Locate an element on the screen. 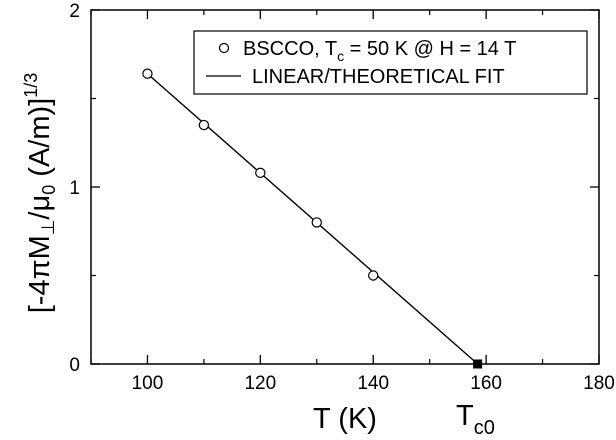 The width and height of the screenshot is (616, 440). annotation-layer is located at coordinates (478, 364).